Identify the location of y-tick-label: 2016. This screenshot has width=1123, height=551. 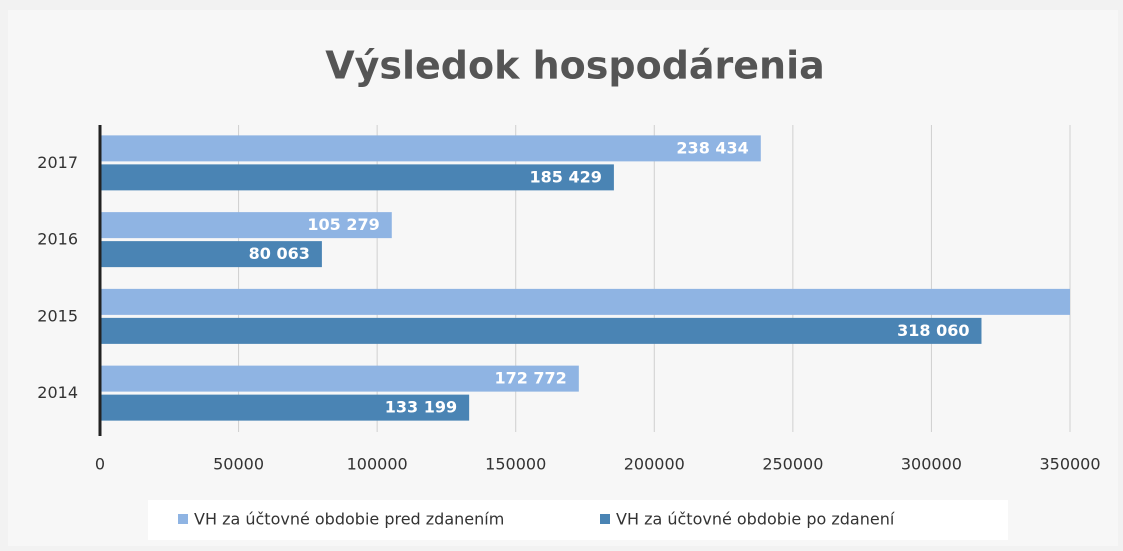
(57, 239).